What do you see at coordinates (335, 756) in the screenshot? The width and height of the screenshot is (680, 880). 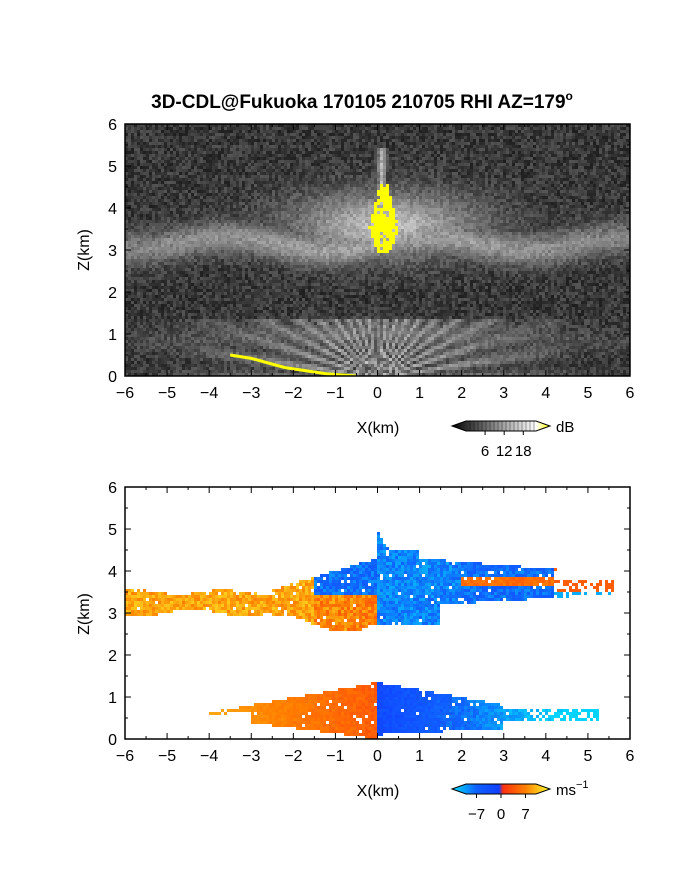 I see `velocity-xtick-label: −1` at bounding box center [335, 756].